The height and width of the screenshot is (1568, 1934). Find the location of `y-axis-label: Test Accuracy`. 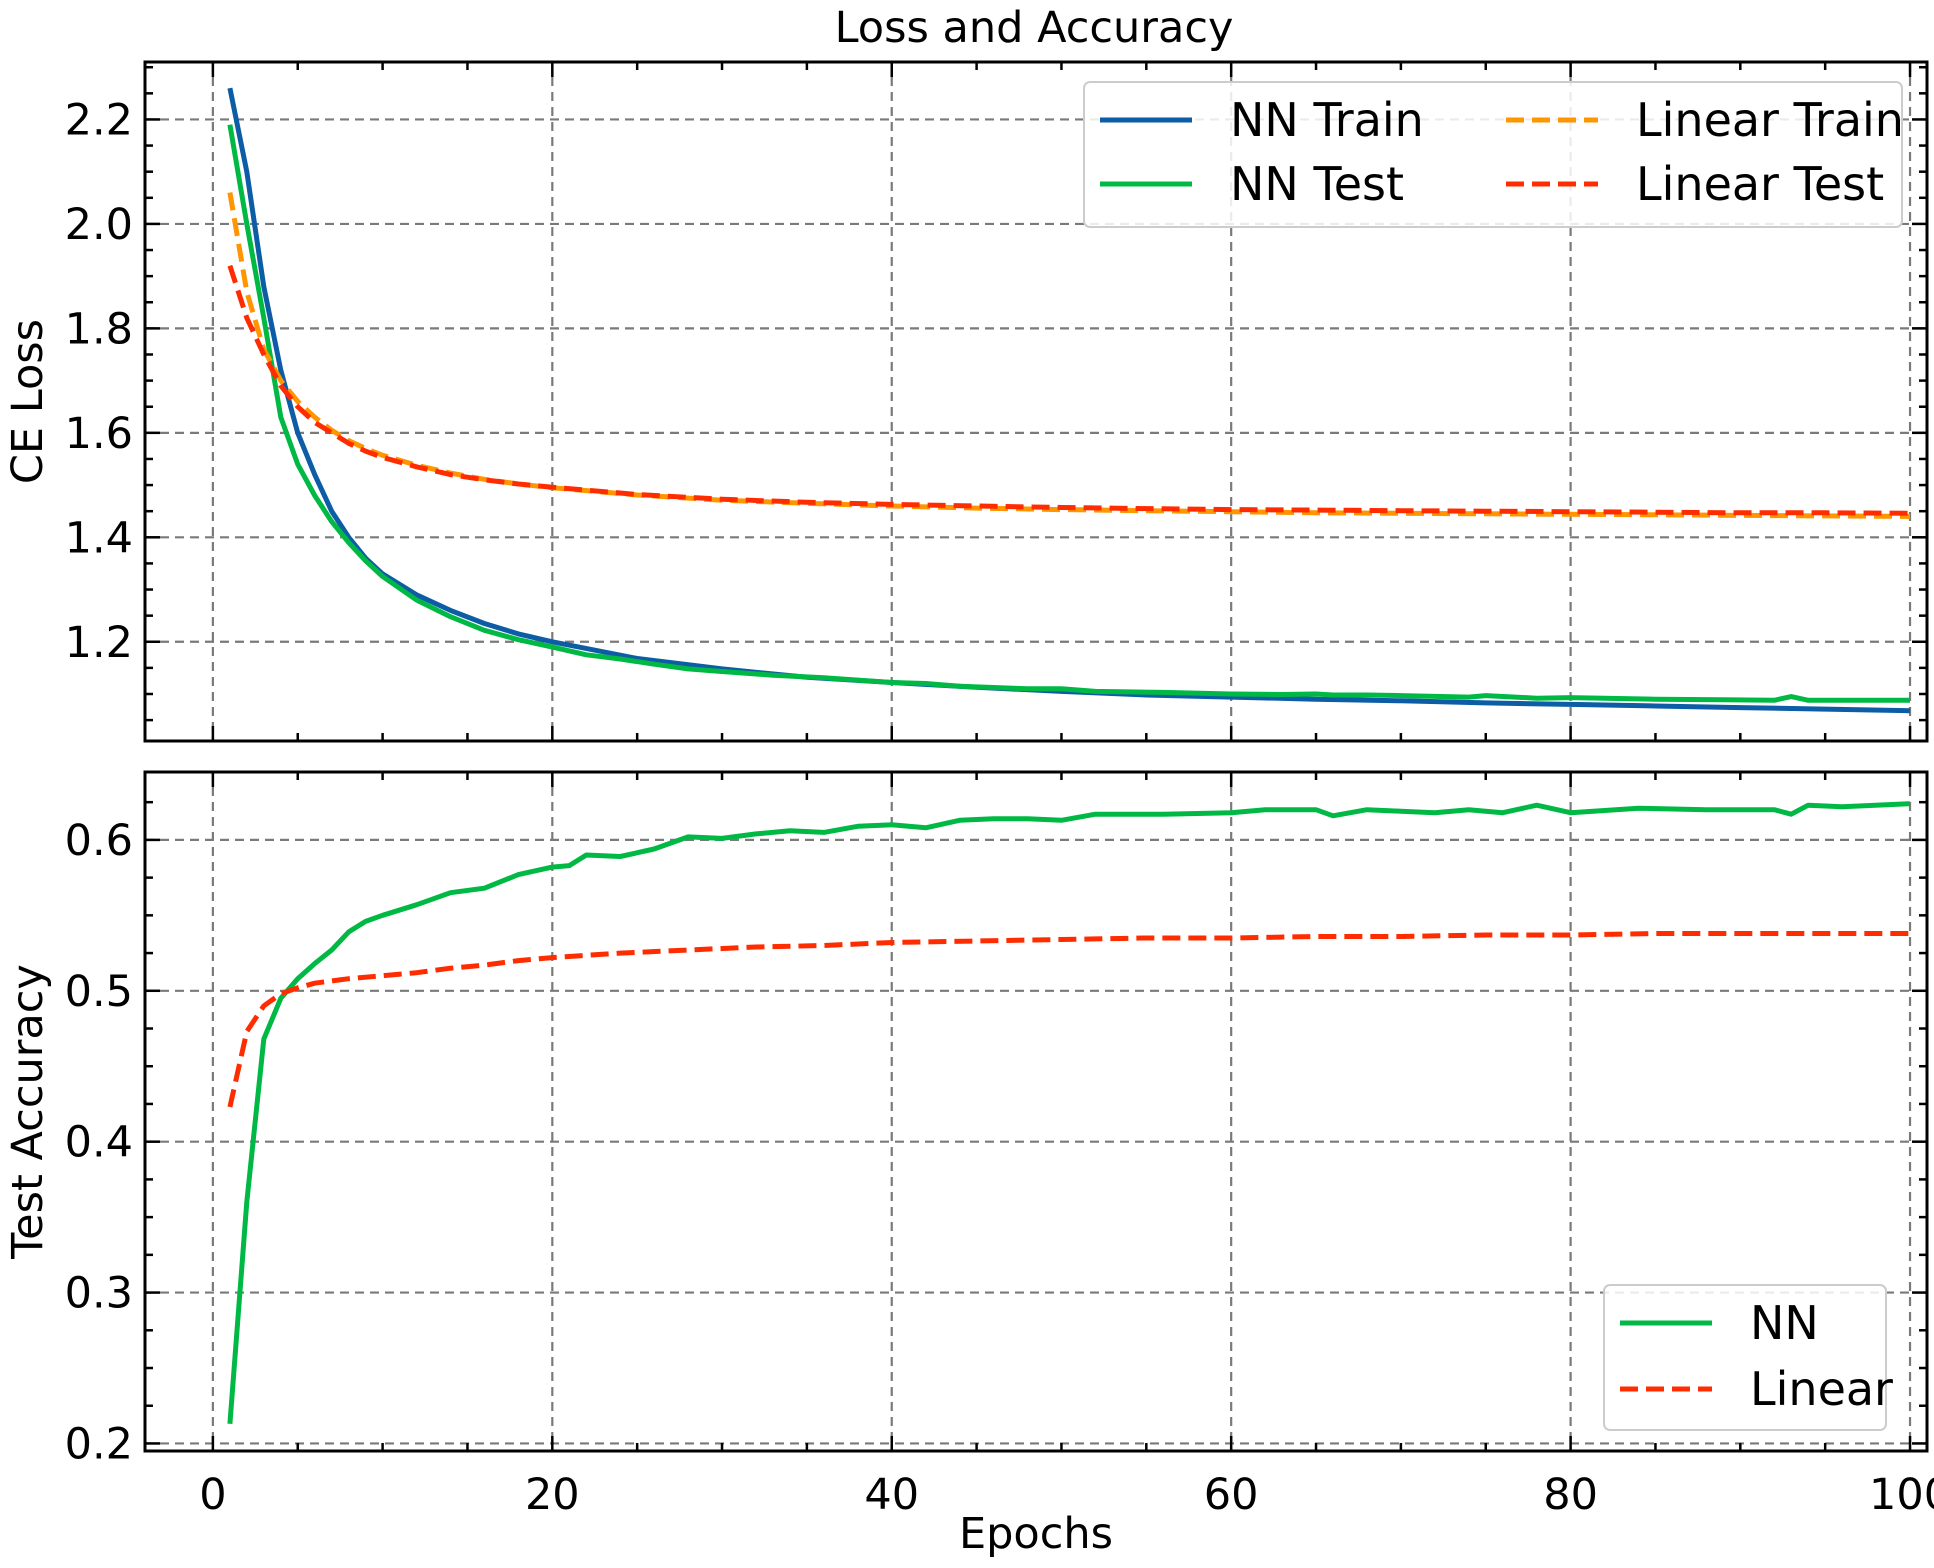

y-axis-label: Test Accuracy is located at coordinates (28, 1112).